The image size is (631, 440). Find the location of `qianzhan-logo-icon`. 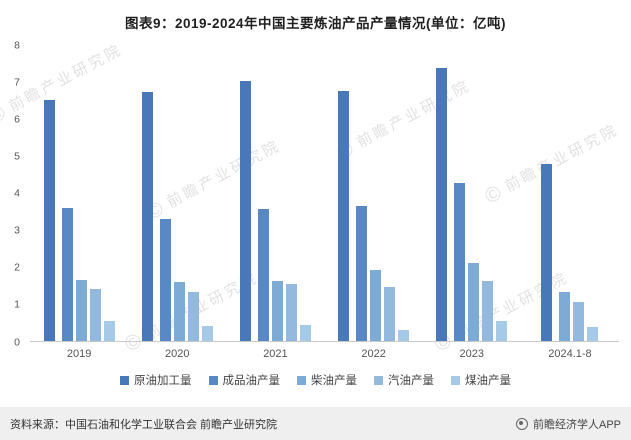

qianzhan-logo-icon is located at coordinates (521, 423).